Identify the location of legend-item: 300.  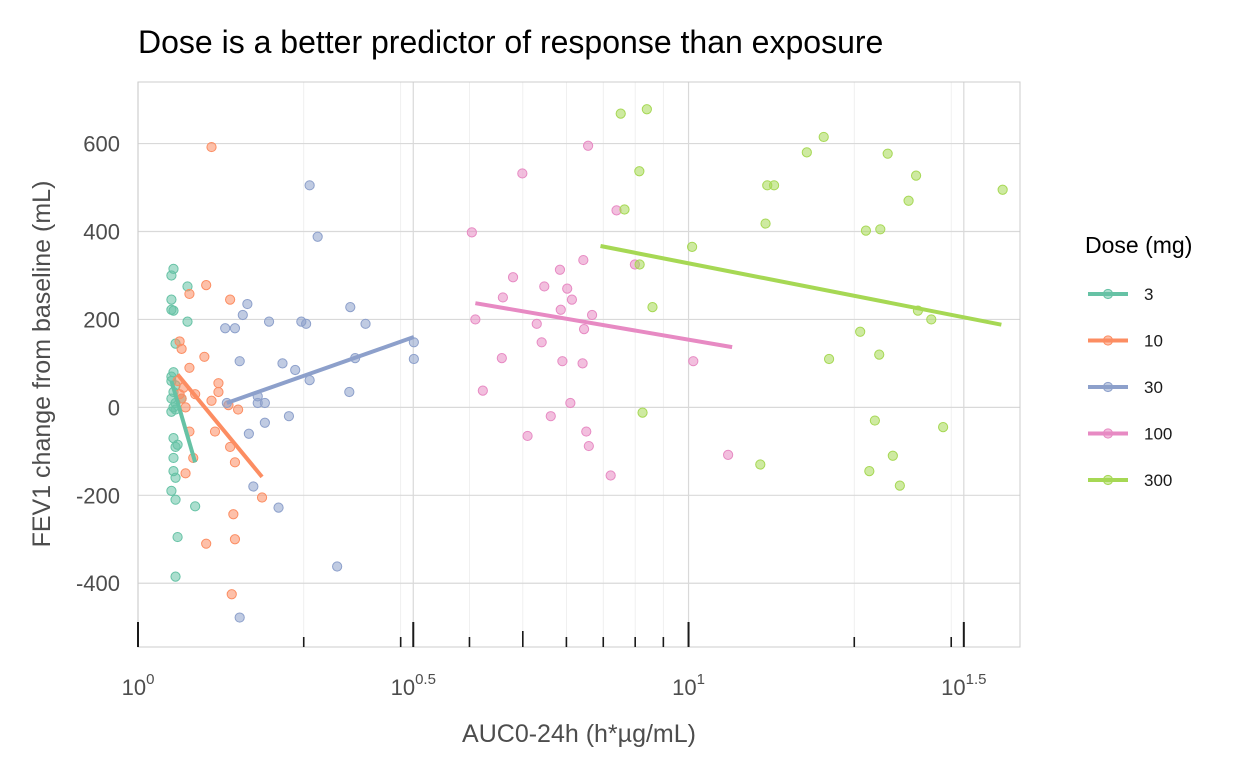
(1130, 480).